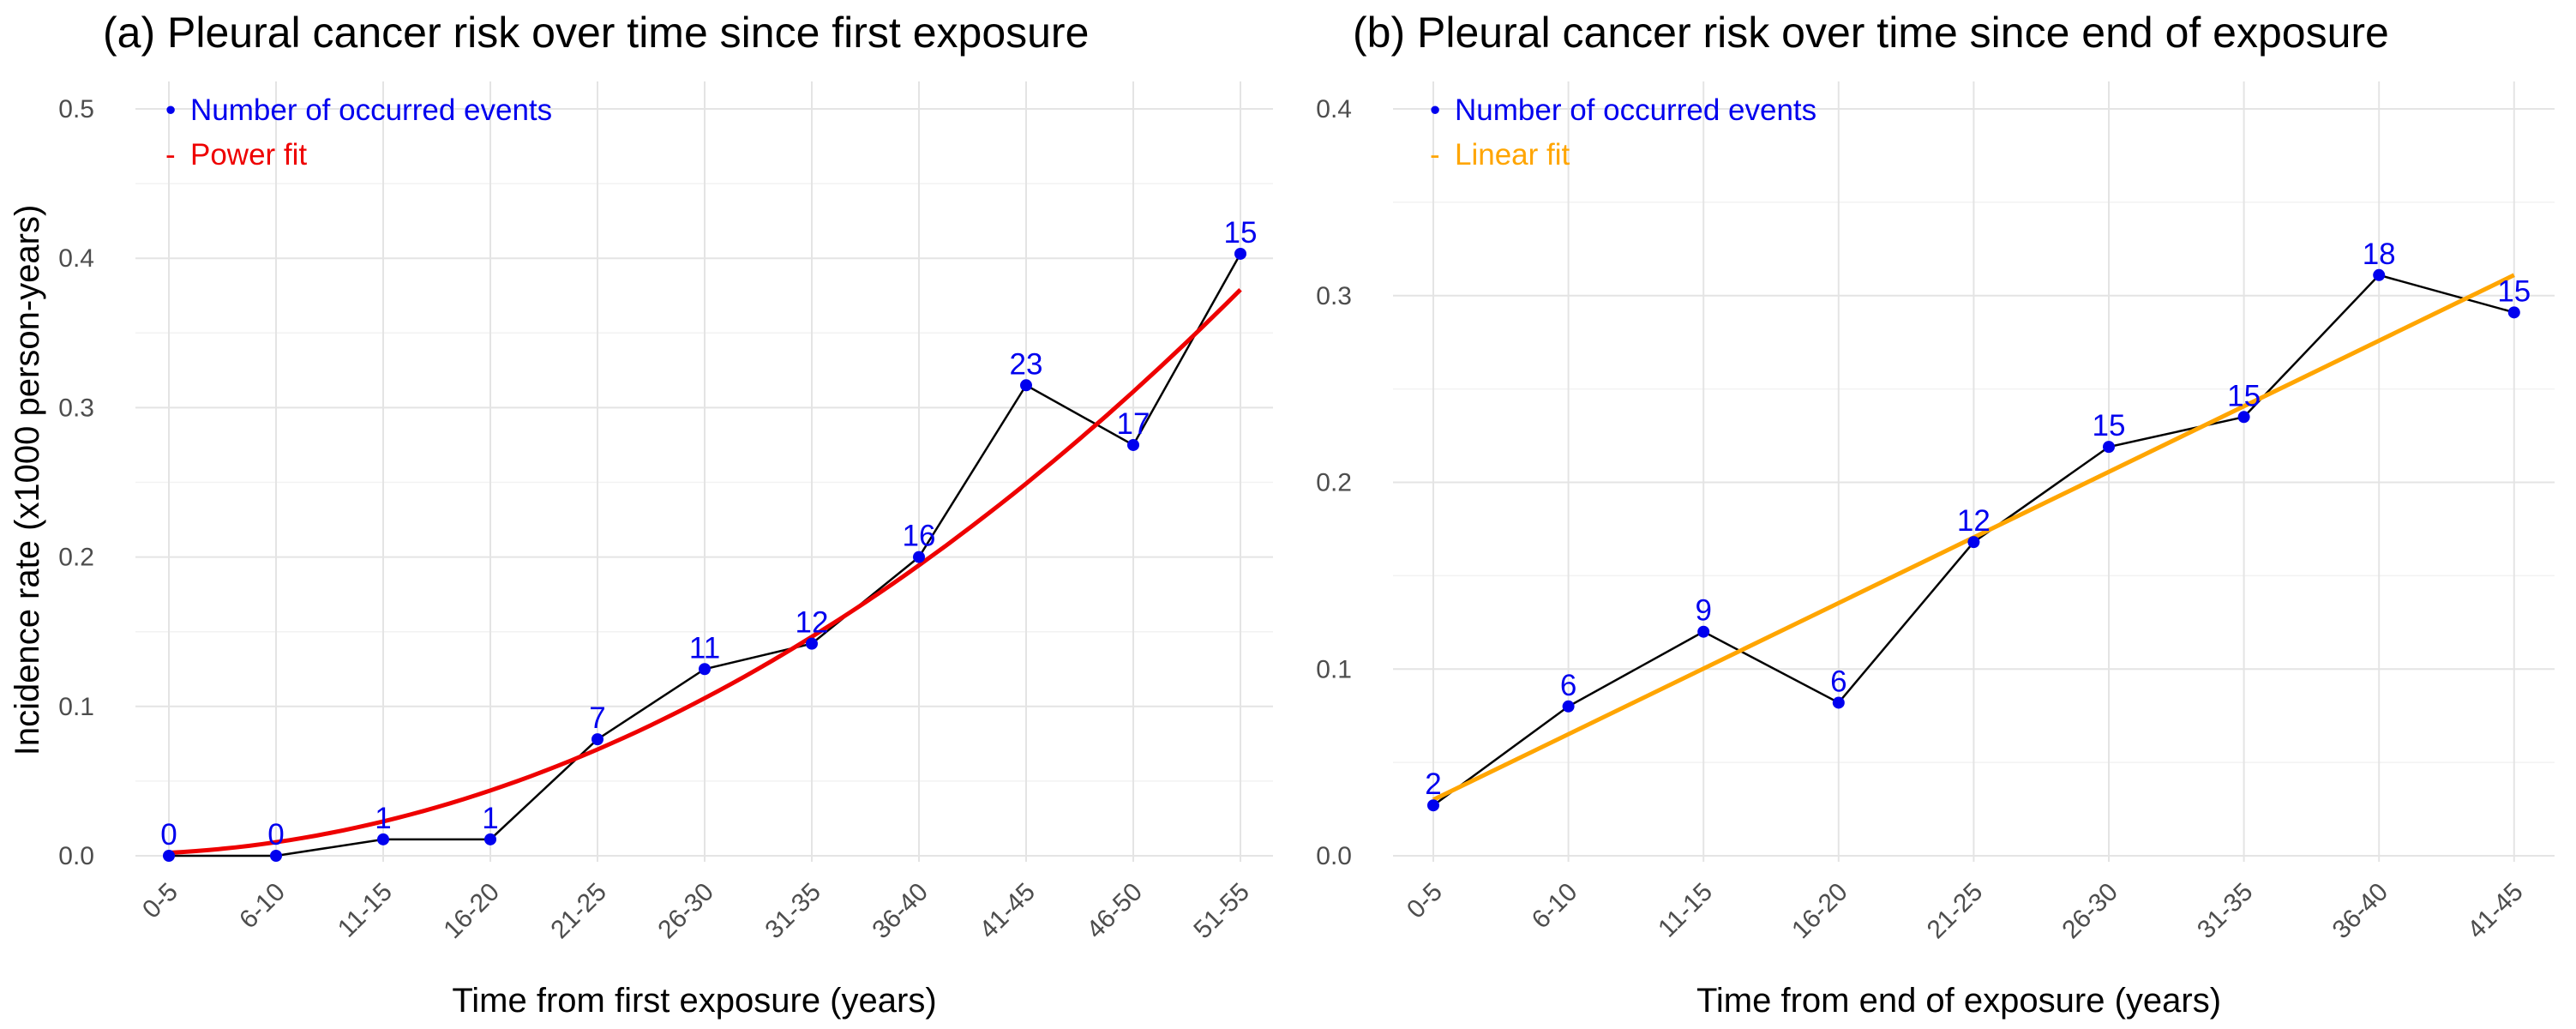 This screenshot has height=1029, width=2576. Describe the element at coordinates (694, 1001) in the screenshot. I see `panel-a-x-axis-title: Time from first exposure (years)` at that location.